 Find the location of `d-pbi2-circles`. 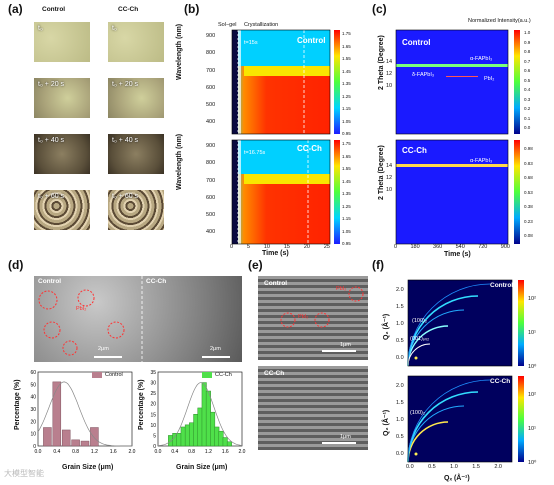

d-pbi2-circles is located at coordinates (134, 319).